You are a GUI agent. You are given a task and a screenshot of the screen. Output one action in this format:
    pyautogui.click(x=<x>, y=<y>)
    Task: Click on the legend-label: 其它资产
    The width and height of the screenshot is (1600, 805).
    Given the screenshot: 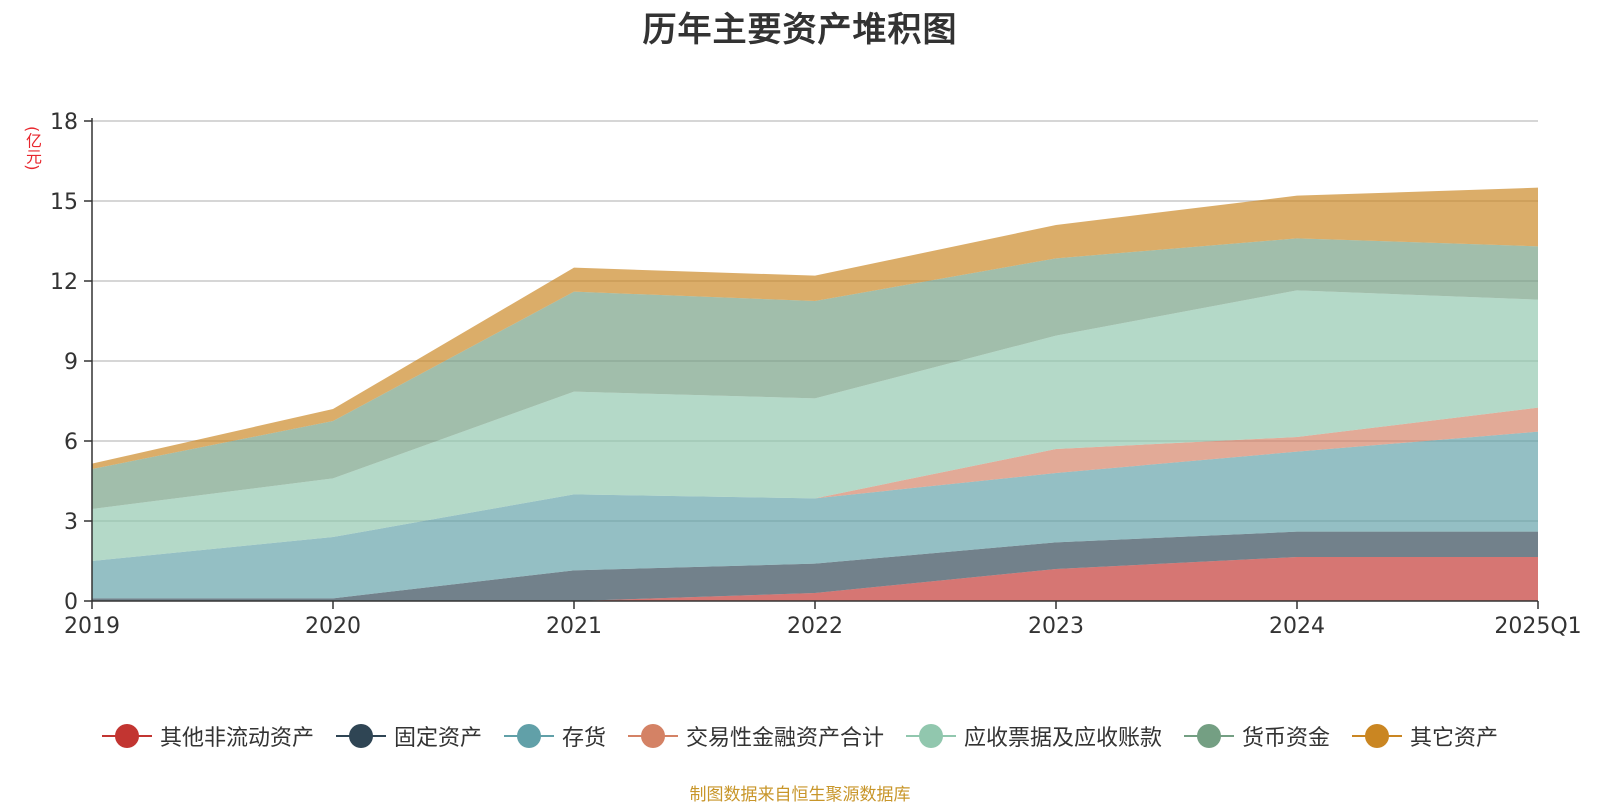 What is the action you would take?
    pyautogui.click(x=1454, y=738)
    